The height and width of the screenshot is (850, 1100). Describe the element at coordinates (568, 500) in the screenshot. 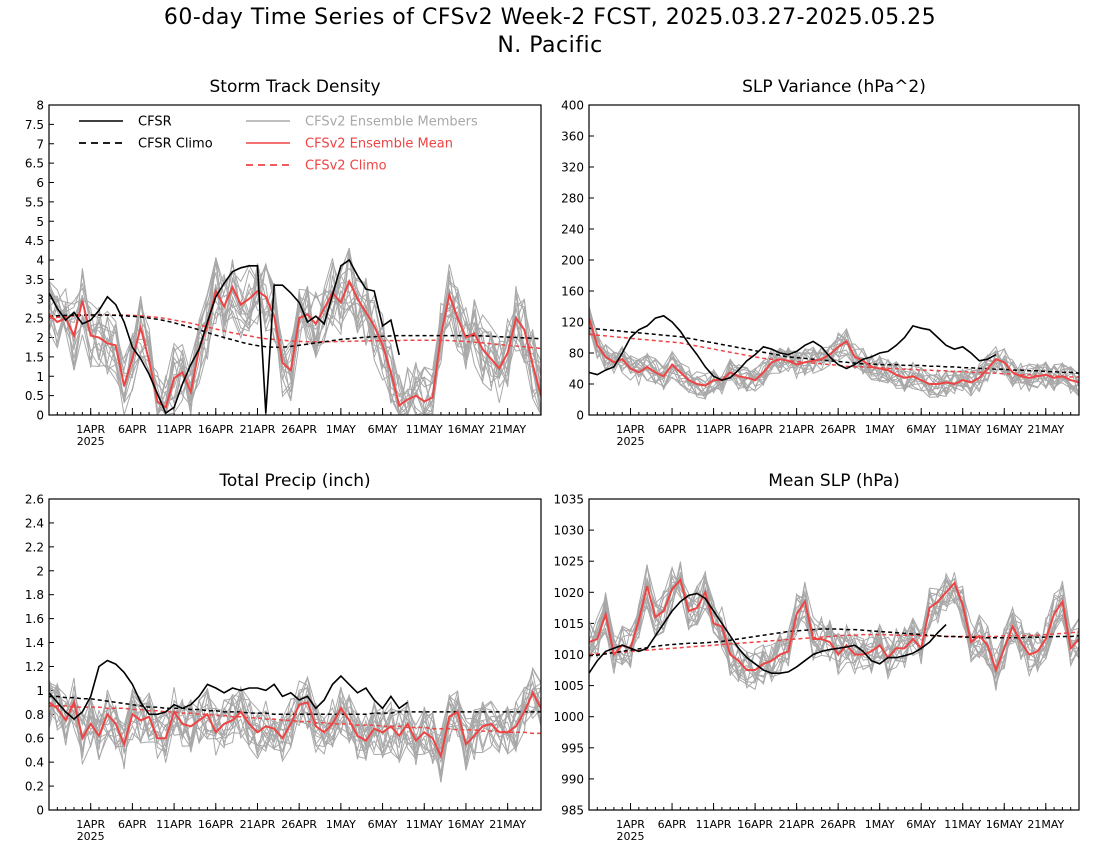

I see `y-tick-label: 1035` at that location.